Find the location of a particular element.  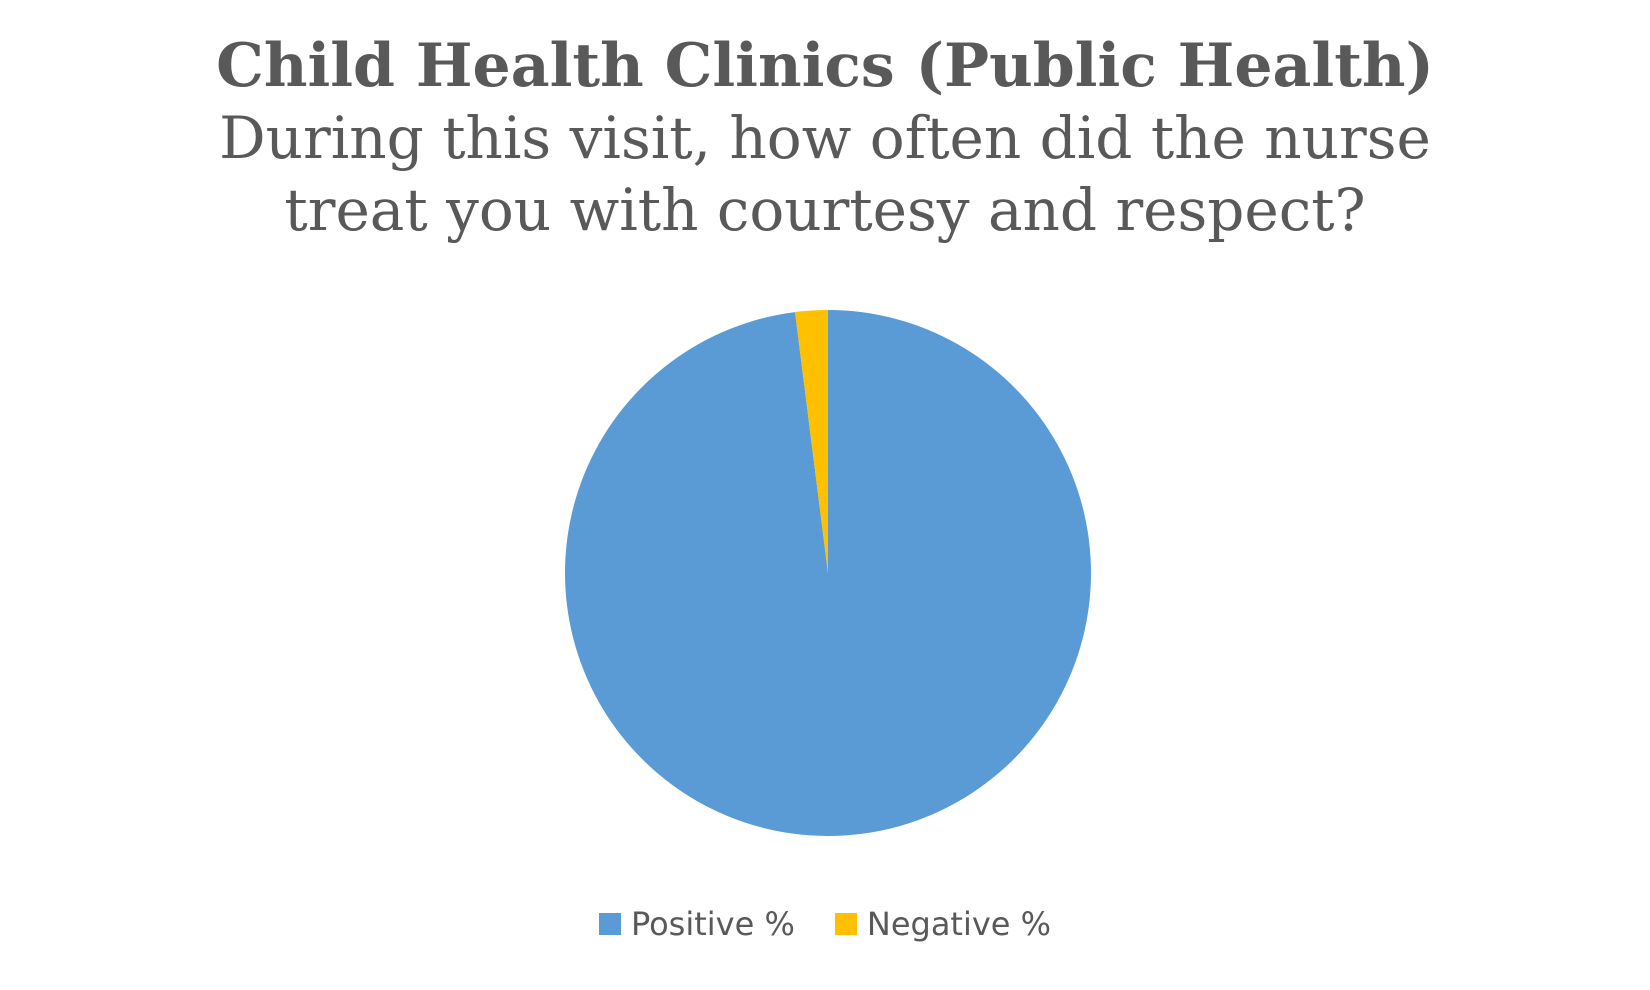

legend-swatch-positive is located at coordinates (609, 924).